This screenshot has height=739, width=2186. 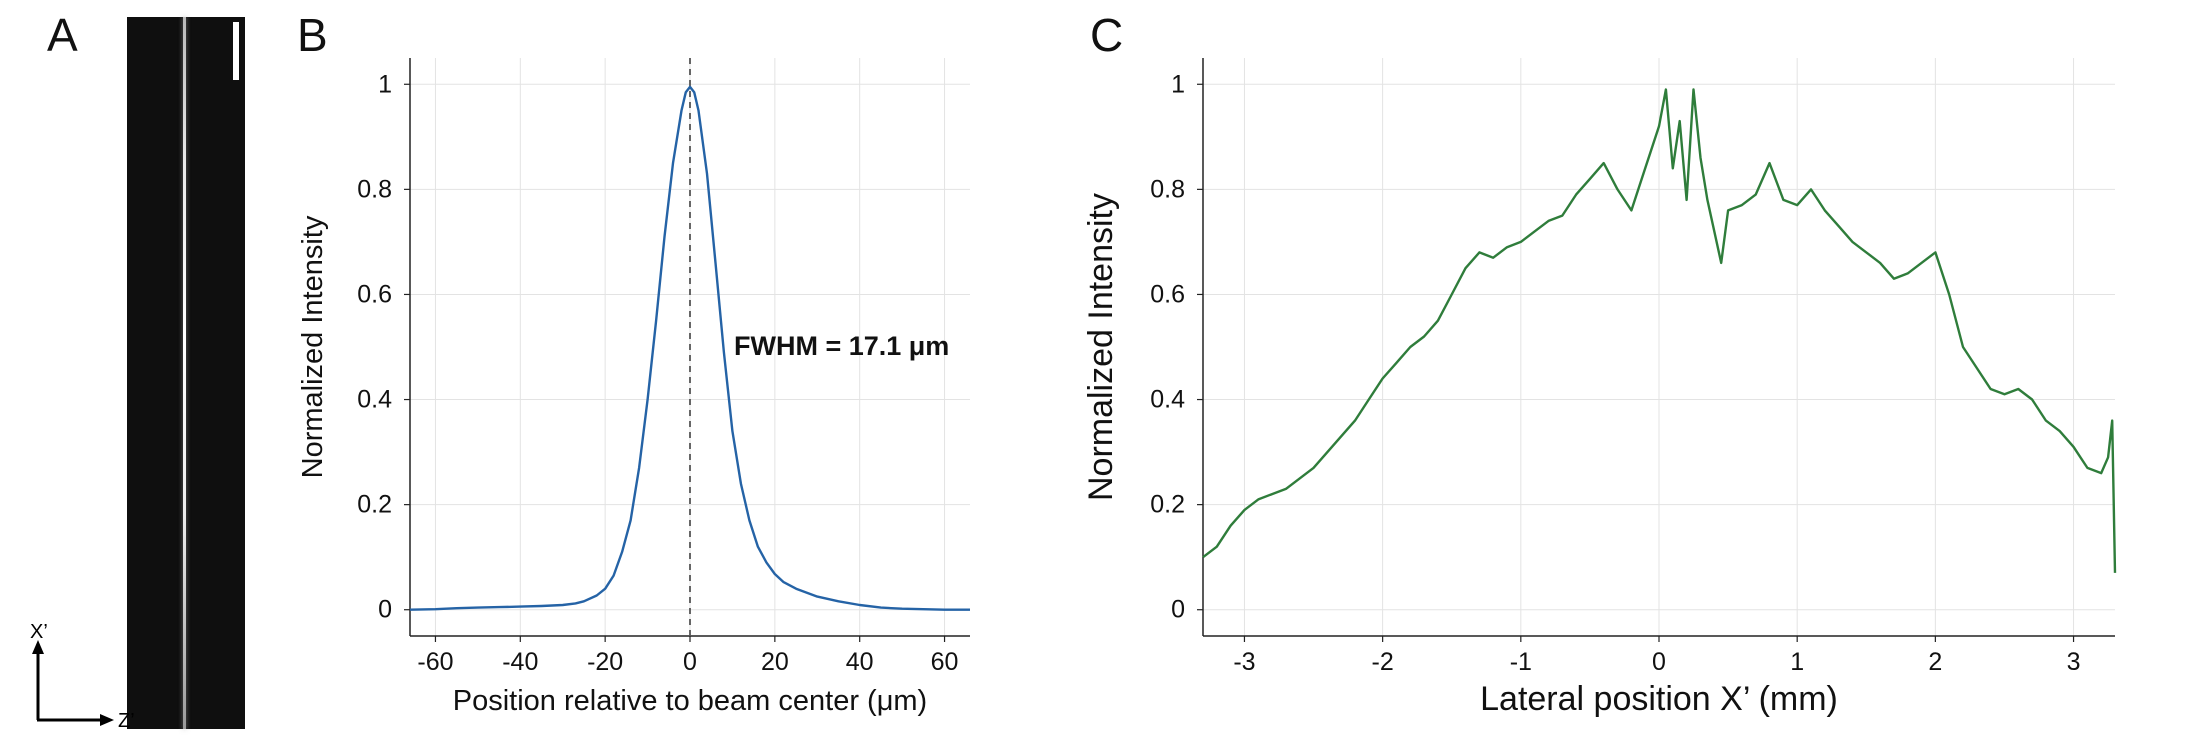 What do you see at coordinates (62, 35) in the screenshot?
I see `panel-a-letter: A` at bounding box center [62, 35].